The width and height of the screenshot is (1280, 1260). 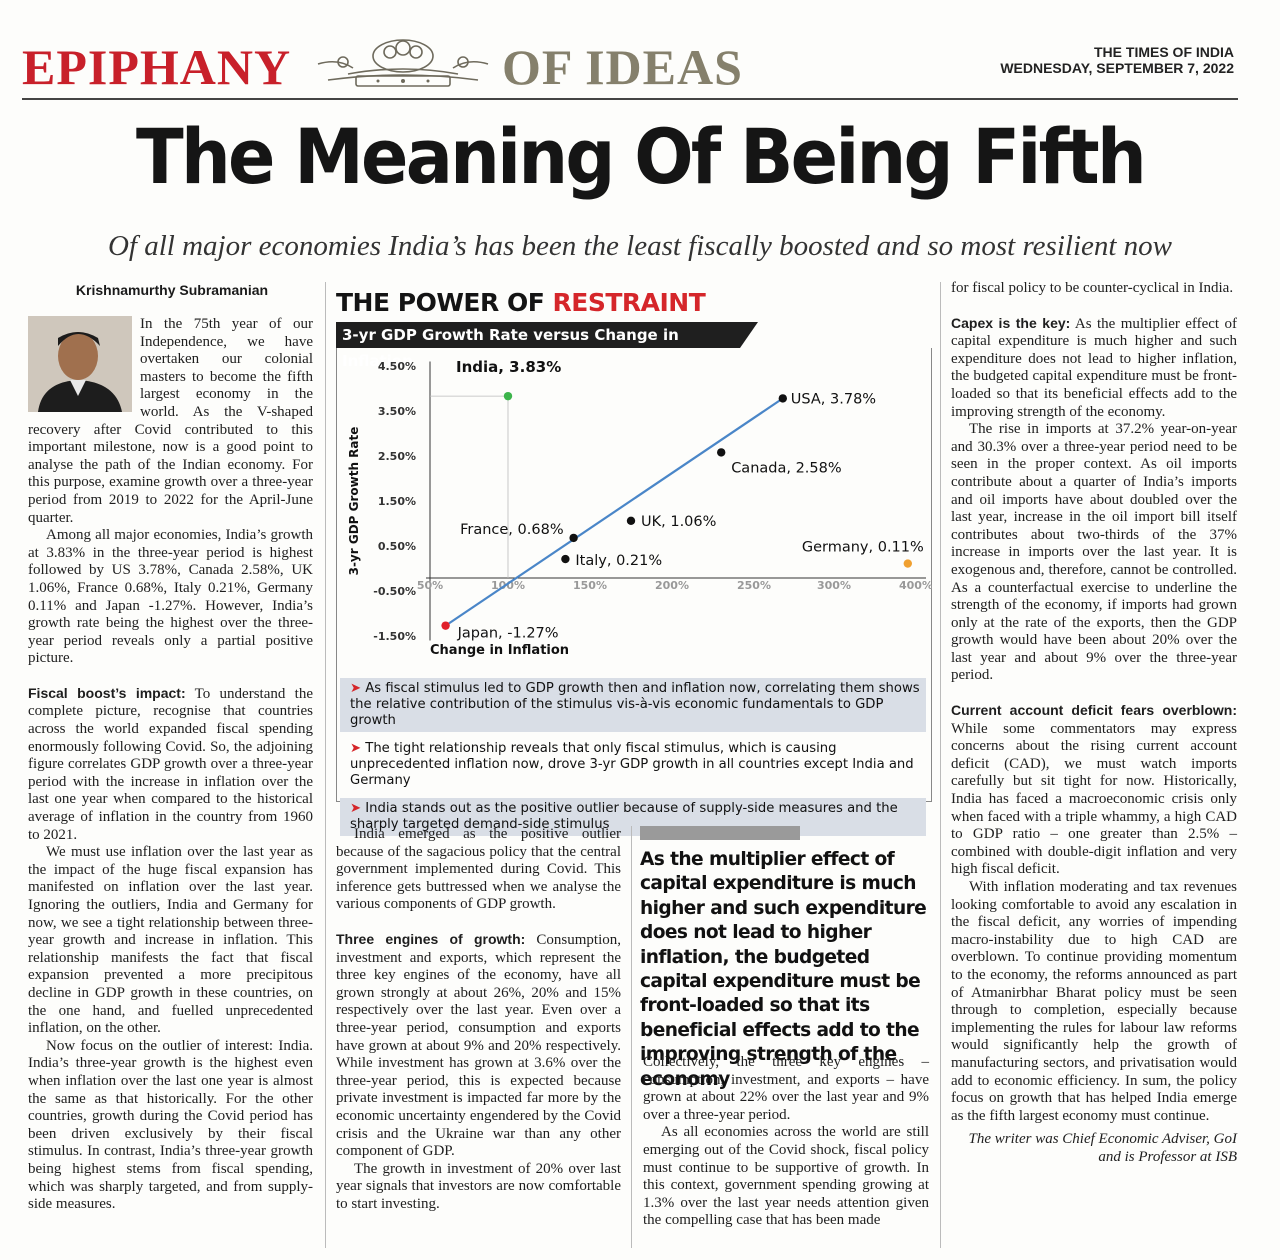 What do you see at coordinates (672, 585) in the screenshot?
I see `x-tick-label: 200%` at bounding box center [672, 585].